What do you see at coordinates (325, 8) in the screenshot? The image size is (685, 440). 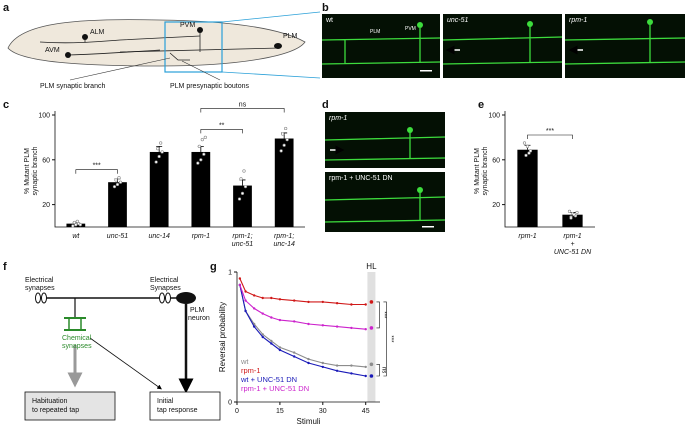 I see `panel-label: b` at bounding box center [325, 8].